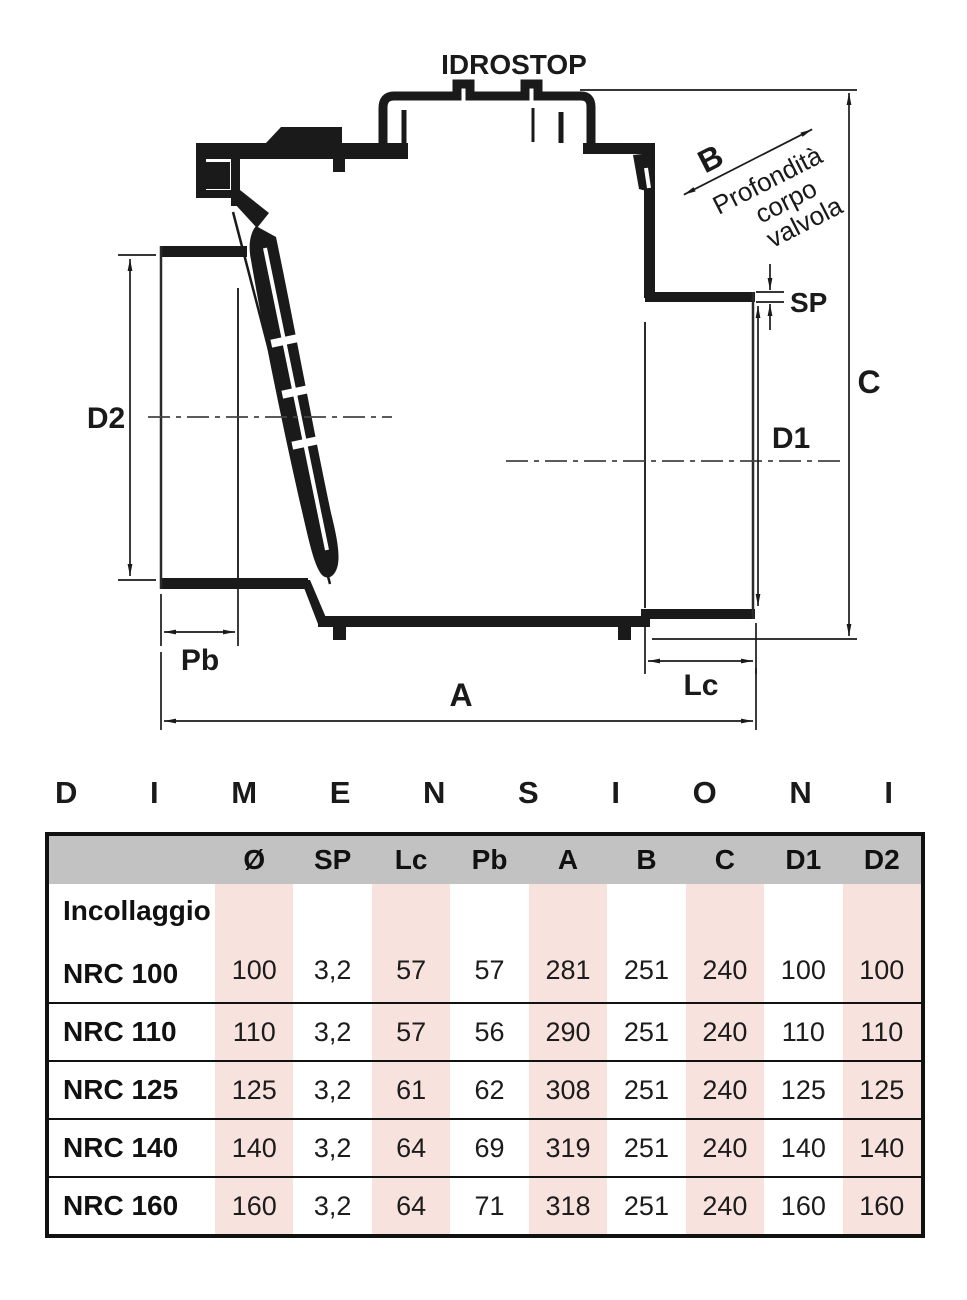 The width and height of the screenshot is (967, 1300). What do you see at coordinates (791, 297) in the screenshot?
I see `dimension-sp: SP` at bounding box center [791, 297].